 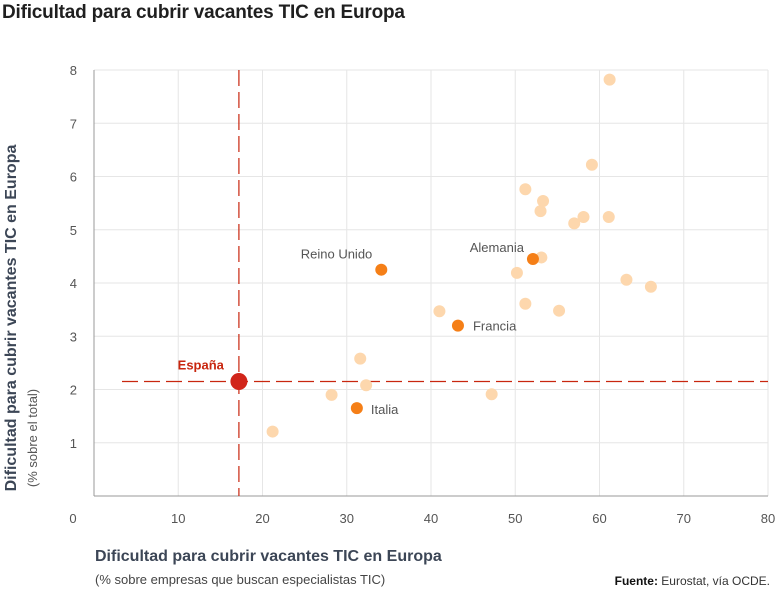 I want to click on point-francia, so click(x=457, y=325).